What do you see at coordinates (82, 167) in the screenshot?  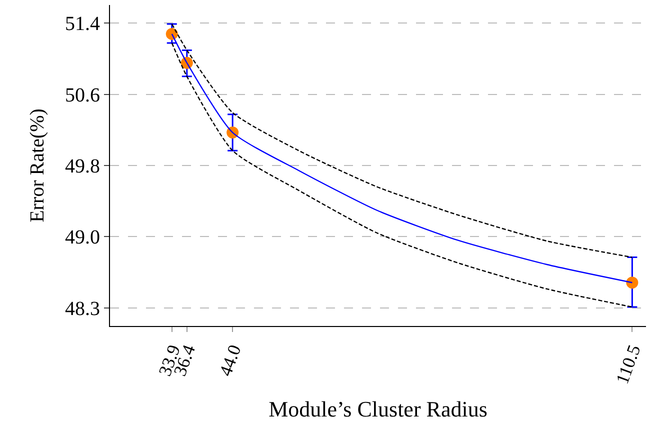 I see `y-tick-label: 49.8` at bounding box center [82, 167].